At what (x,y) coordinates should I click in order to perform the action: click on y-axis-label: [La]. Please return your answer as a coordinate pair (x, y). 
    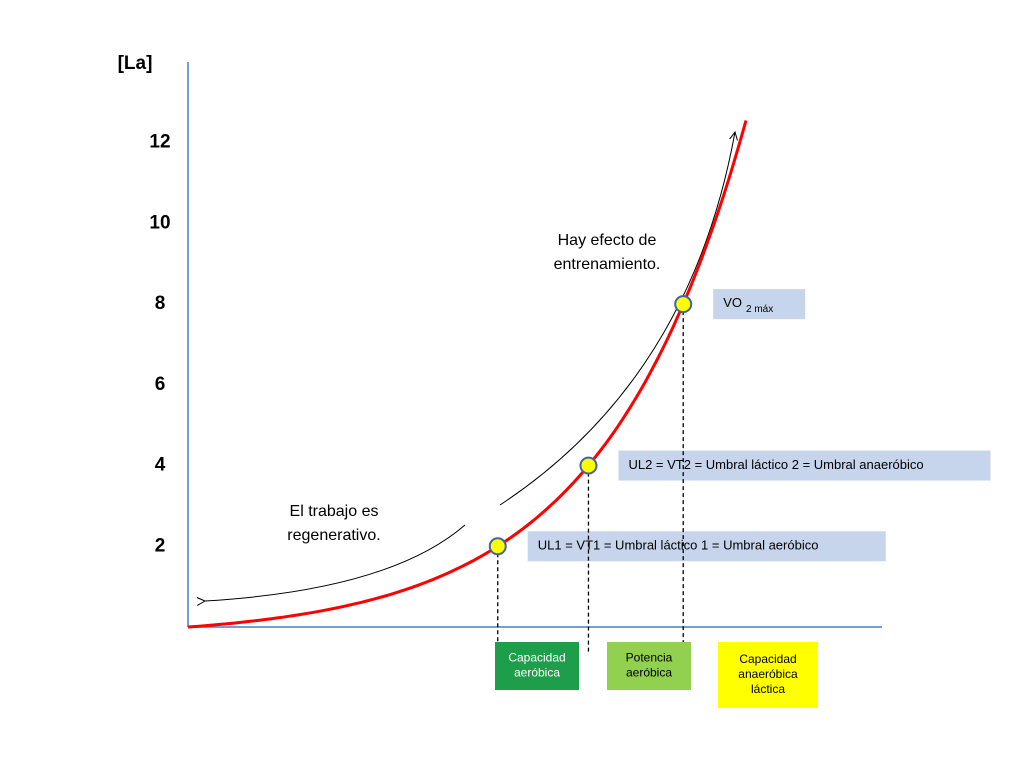
    Looking at the image, I should click on (135, 63).